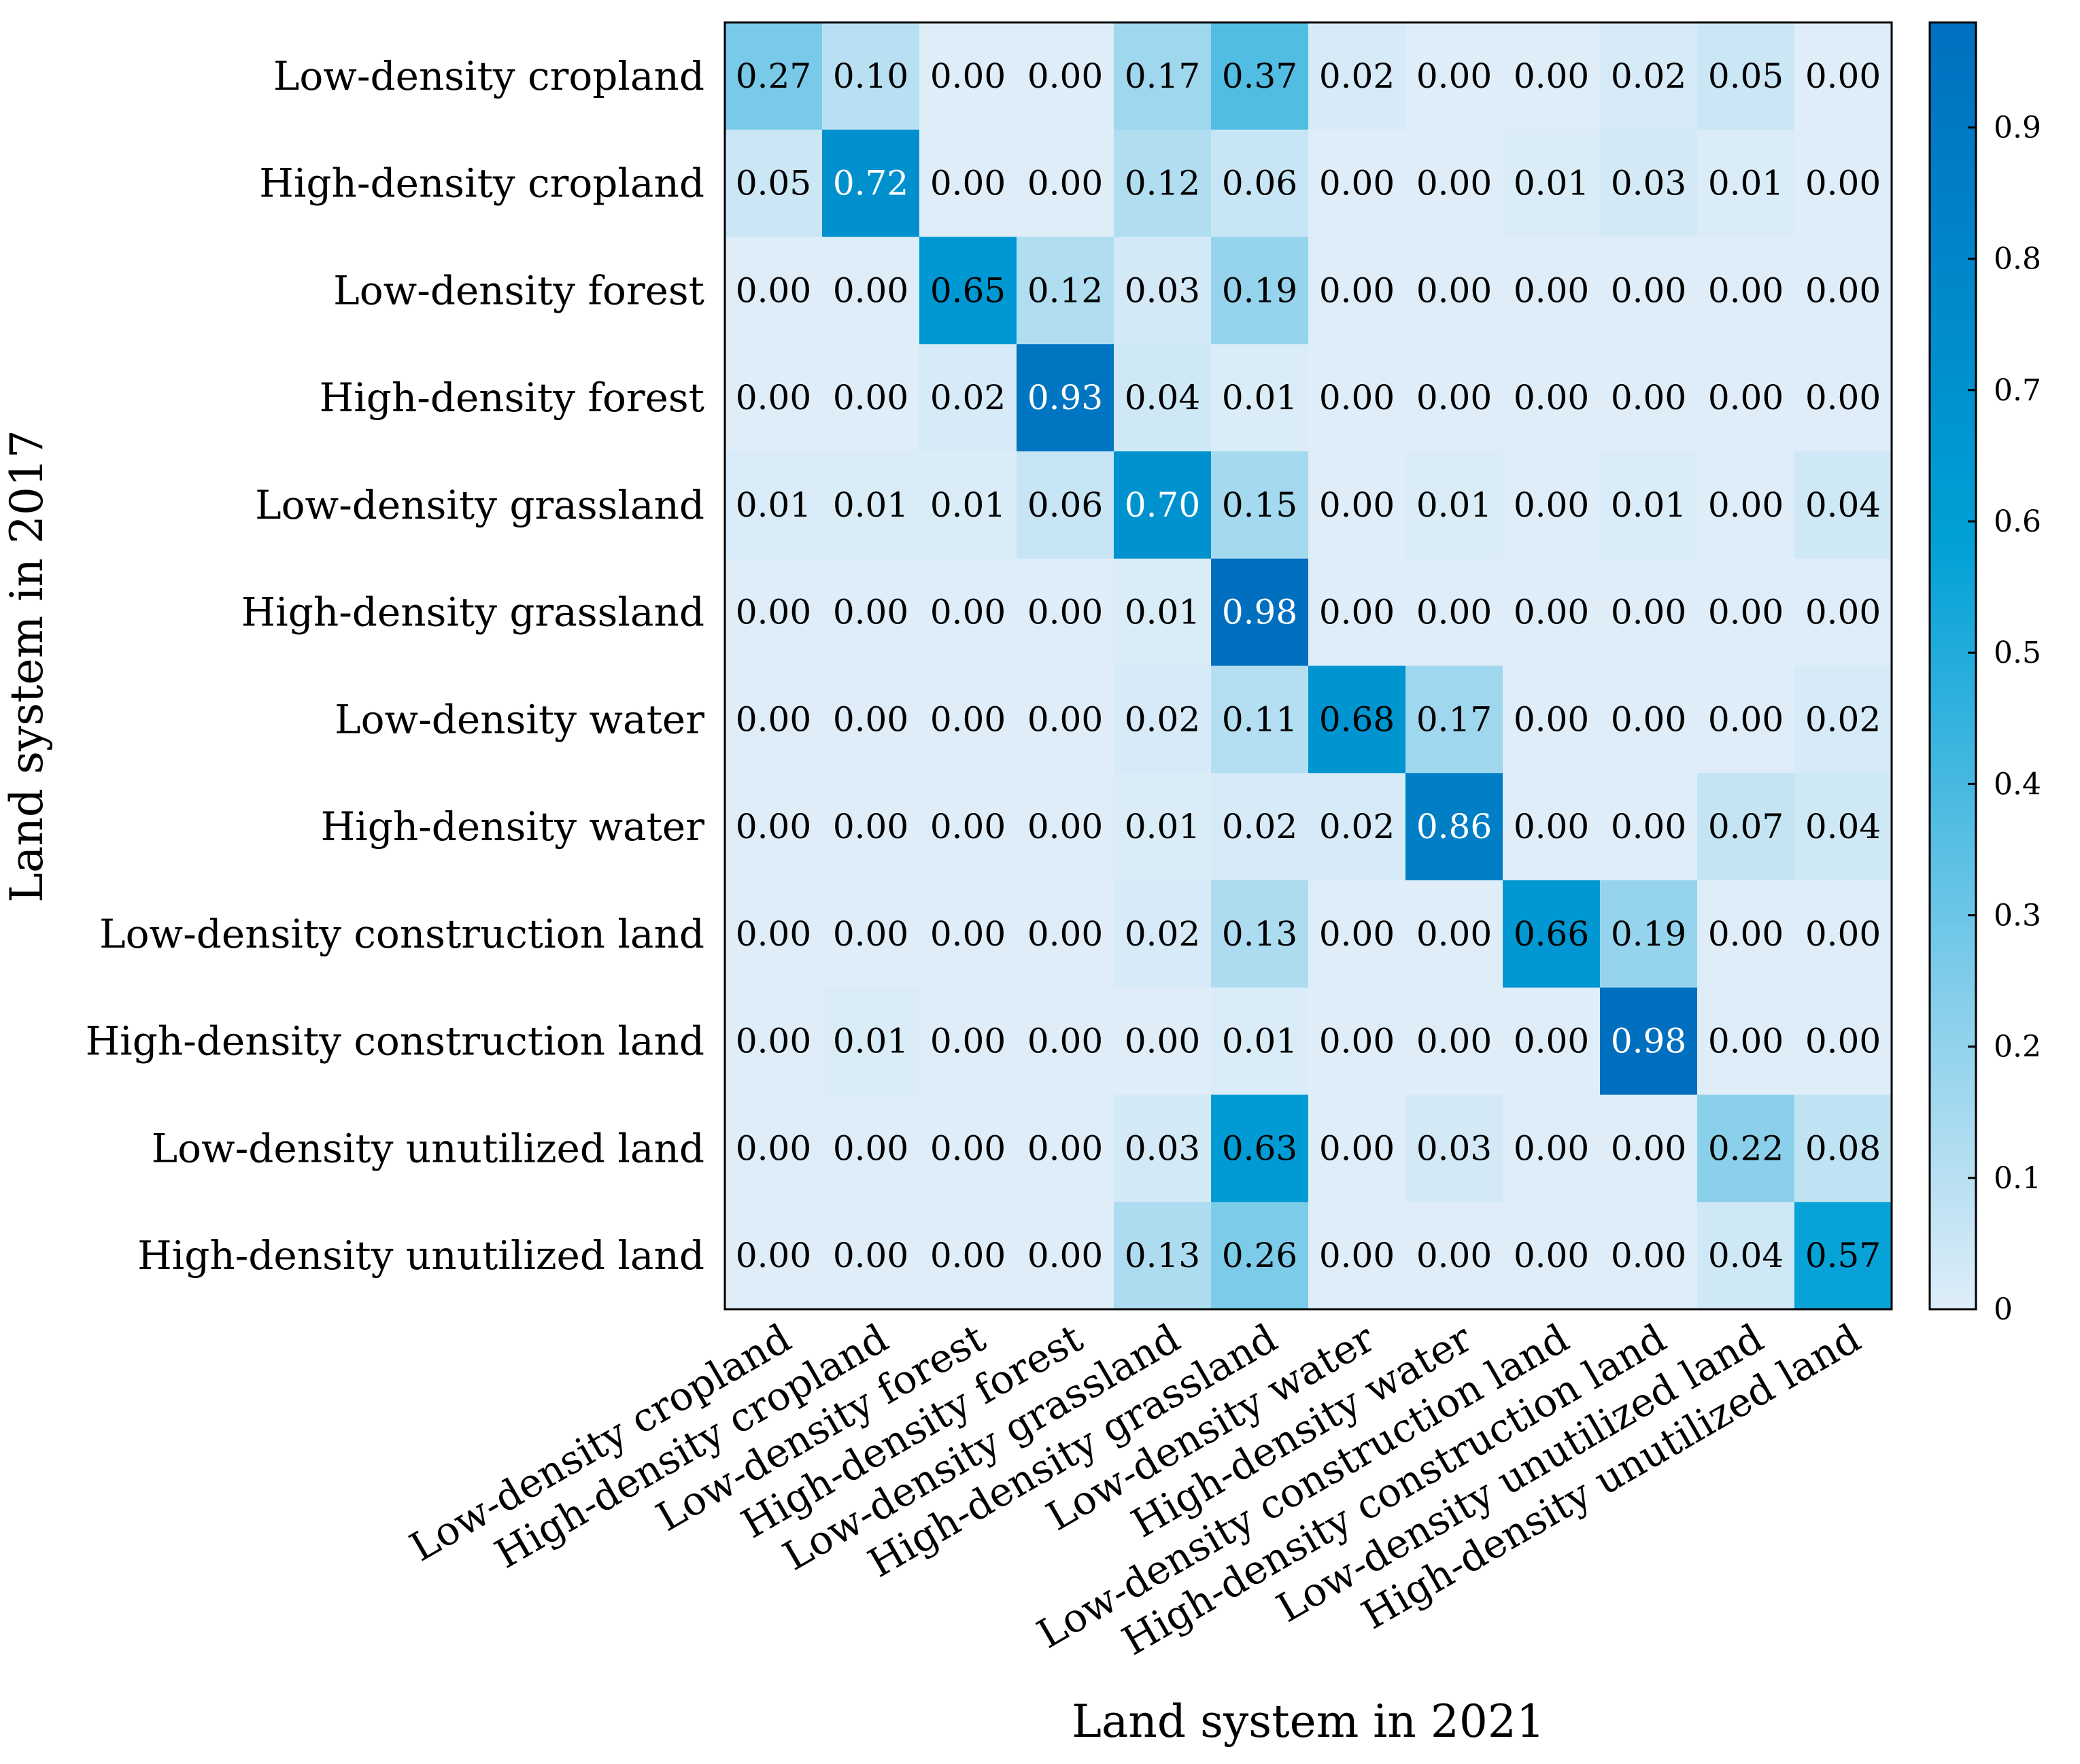 The image size is (2080, 1764). Describe the element at coordinates (2017, 916) in the screenshot. I see `colorbar-tick-label: 0.3` at that location.